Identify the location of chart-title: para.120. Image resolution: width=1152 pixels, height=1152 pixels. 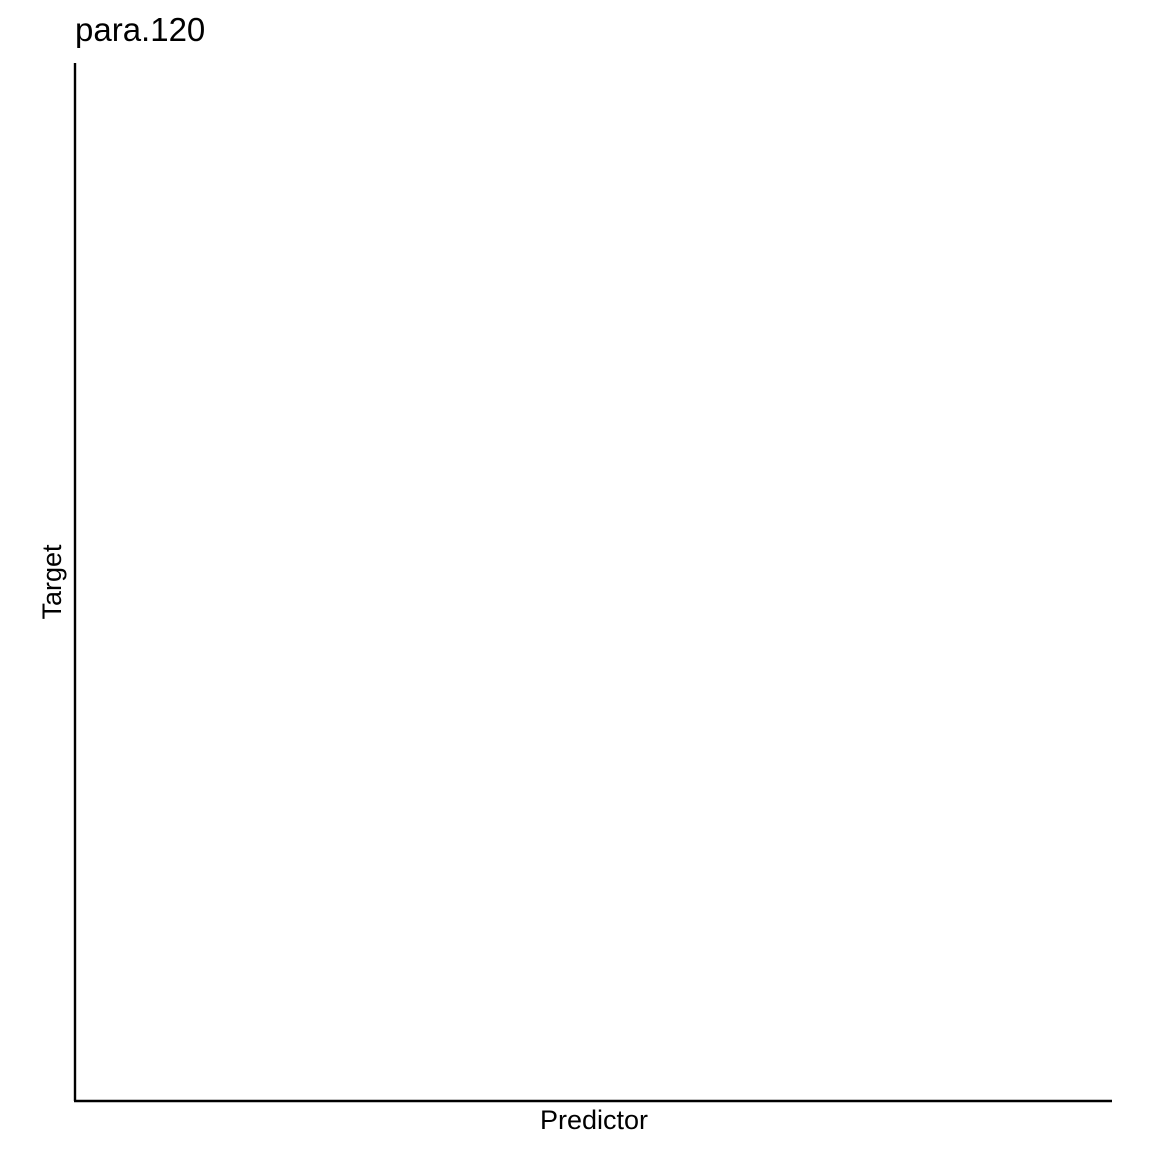
(140, 29).